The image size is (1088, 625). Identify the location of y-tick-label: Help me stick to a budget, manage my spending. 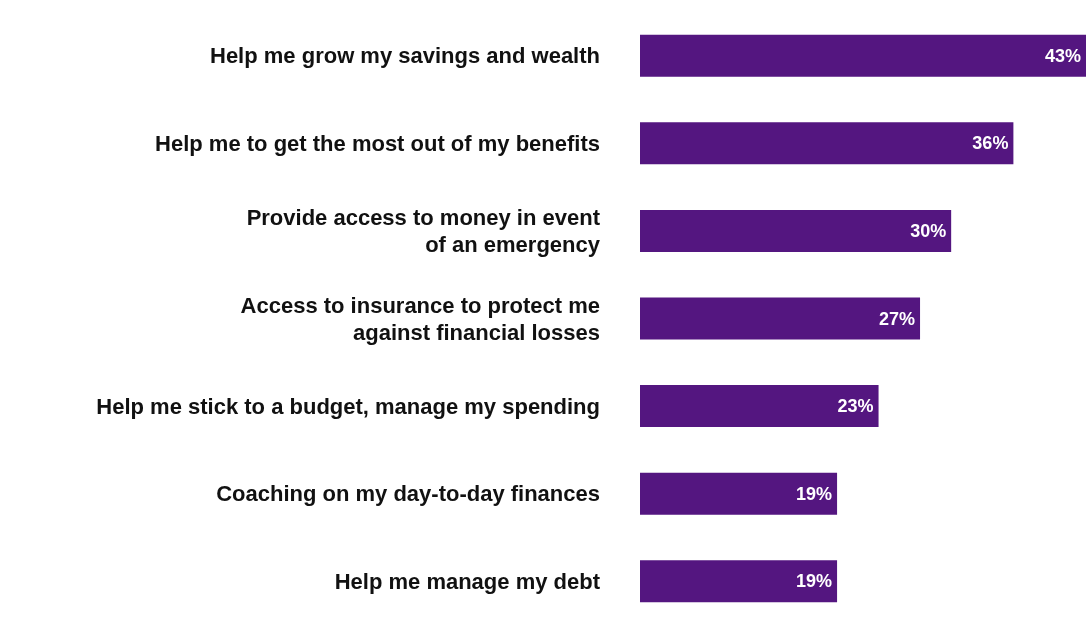
(348, 406).